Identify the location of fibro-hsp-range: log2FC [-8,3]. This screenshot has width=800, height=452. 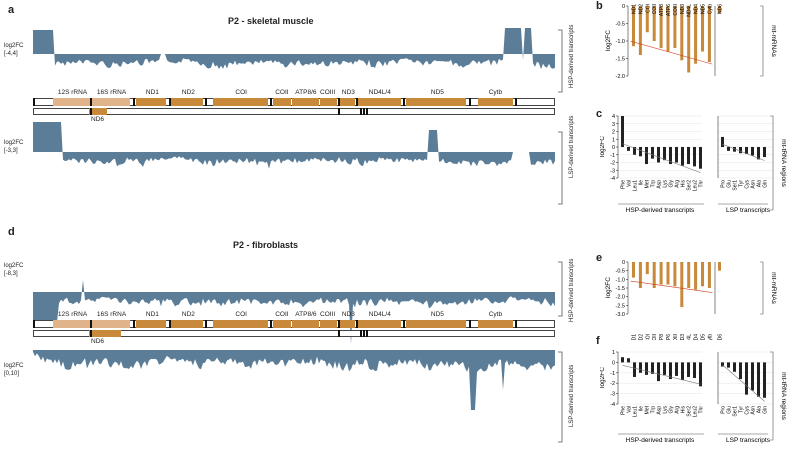
(14, 270).